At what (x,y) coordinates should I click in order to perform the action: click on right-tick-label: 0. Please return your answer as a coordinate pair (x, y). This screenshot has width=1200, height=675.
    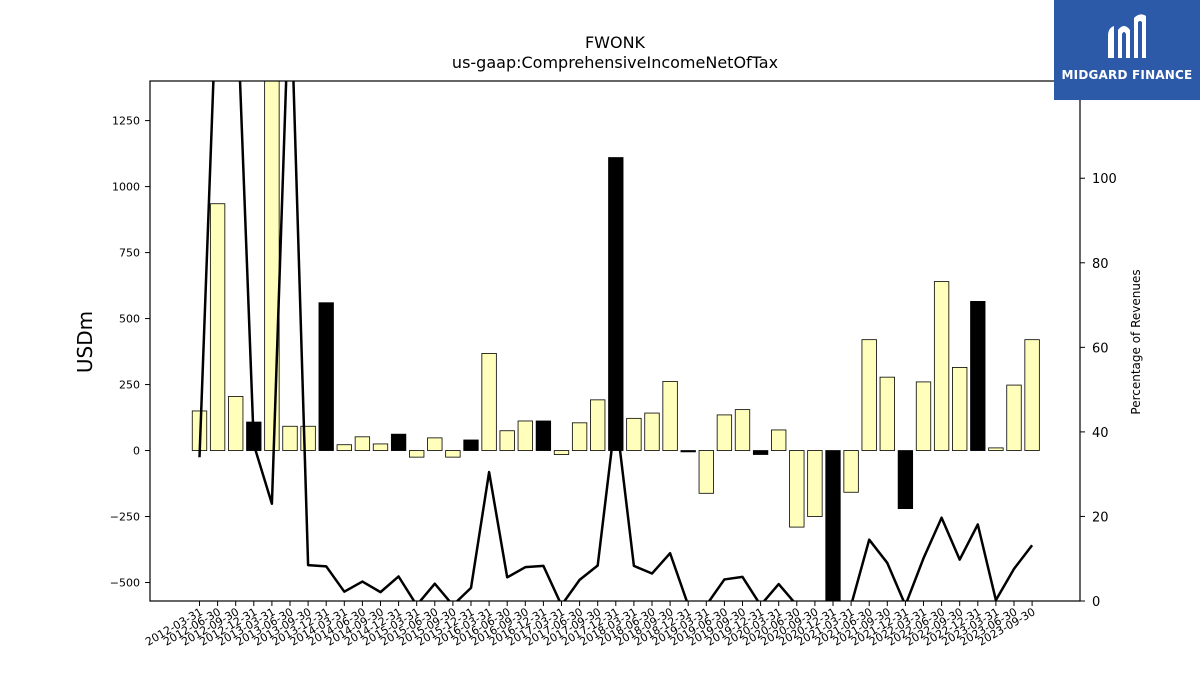
    Looking at the image, I should click on (1096, 602).